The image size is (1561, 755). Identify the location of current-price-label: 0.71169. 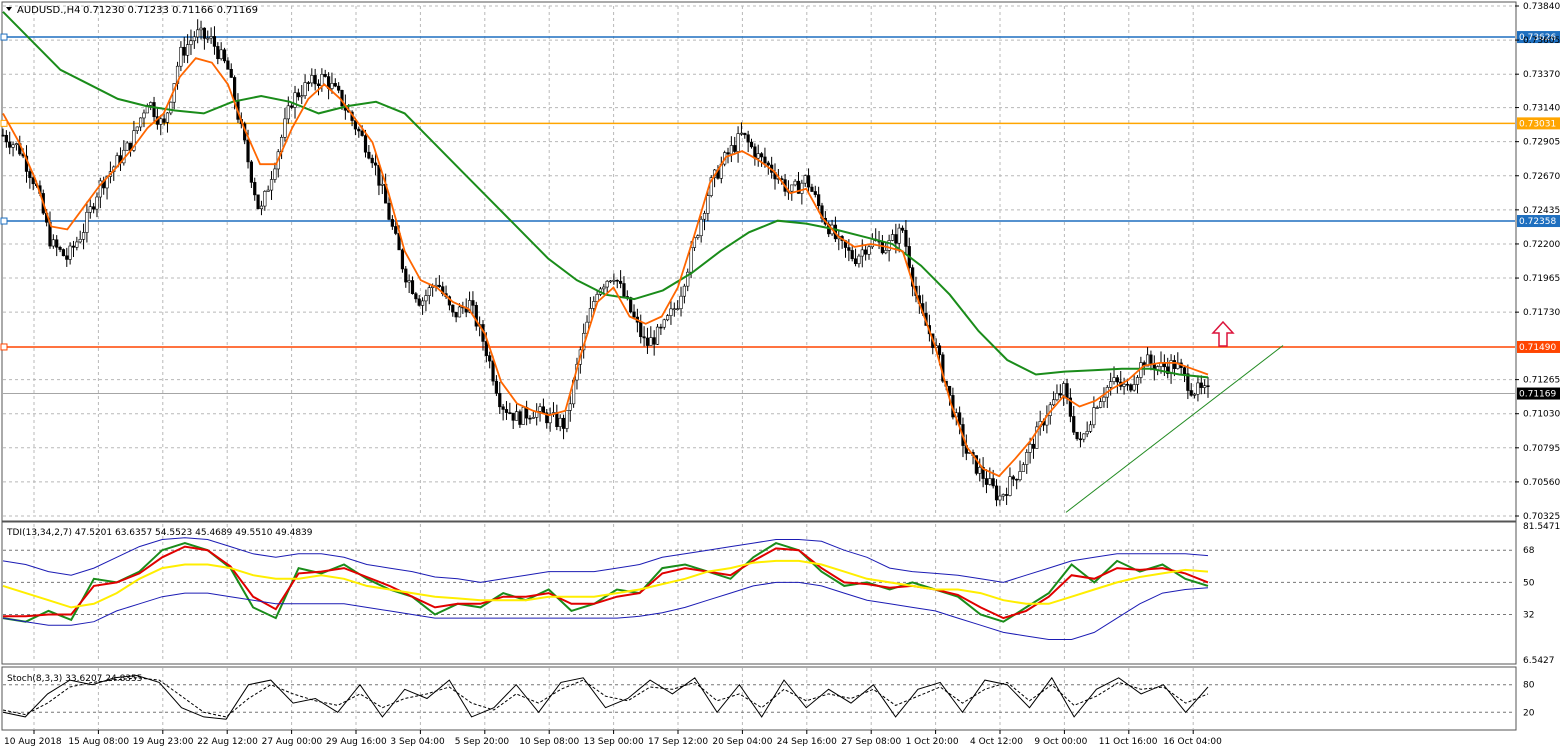
(1537, 395).